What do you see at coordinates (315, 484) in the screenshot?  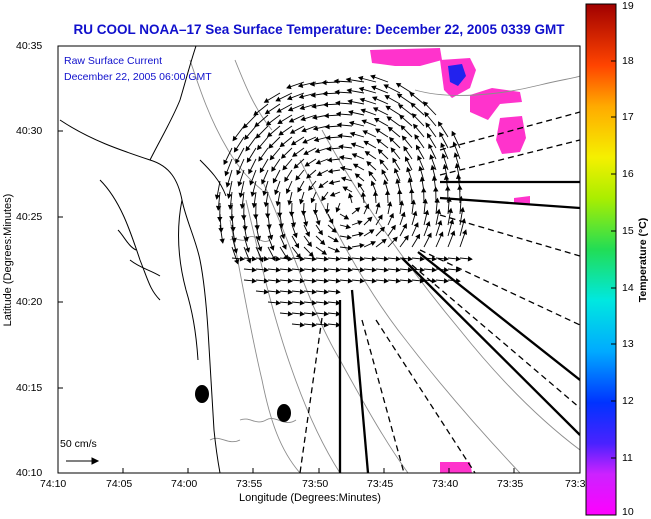 I see `x-tick-label: 73:50` at bounding box center [315, 484].